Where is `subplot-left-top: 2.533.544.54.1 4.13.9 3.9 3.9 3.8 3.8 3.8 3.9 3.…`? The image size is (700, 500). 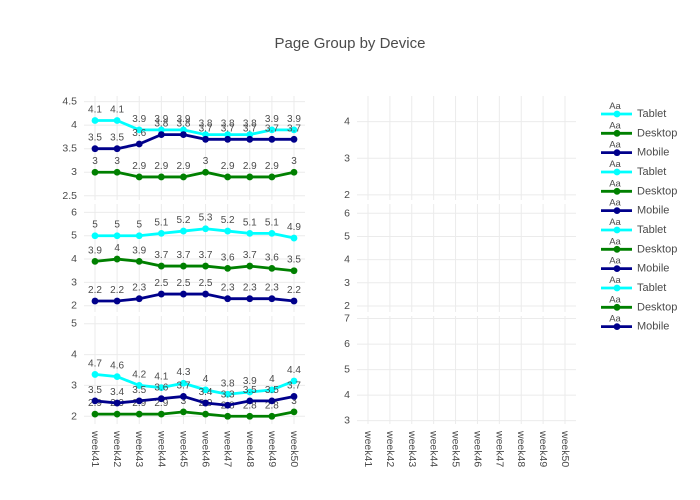 subplot-left-top: 2.533.544.54.1 4.13.9 3.9 3.9 3.8 3.8 3.8 3.9 3.… is located at coordinates (183, 149).